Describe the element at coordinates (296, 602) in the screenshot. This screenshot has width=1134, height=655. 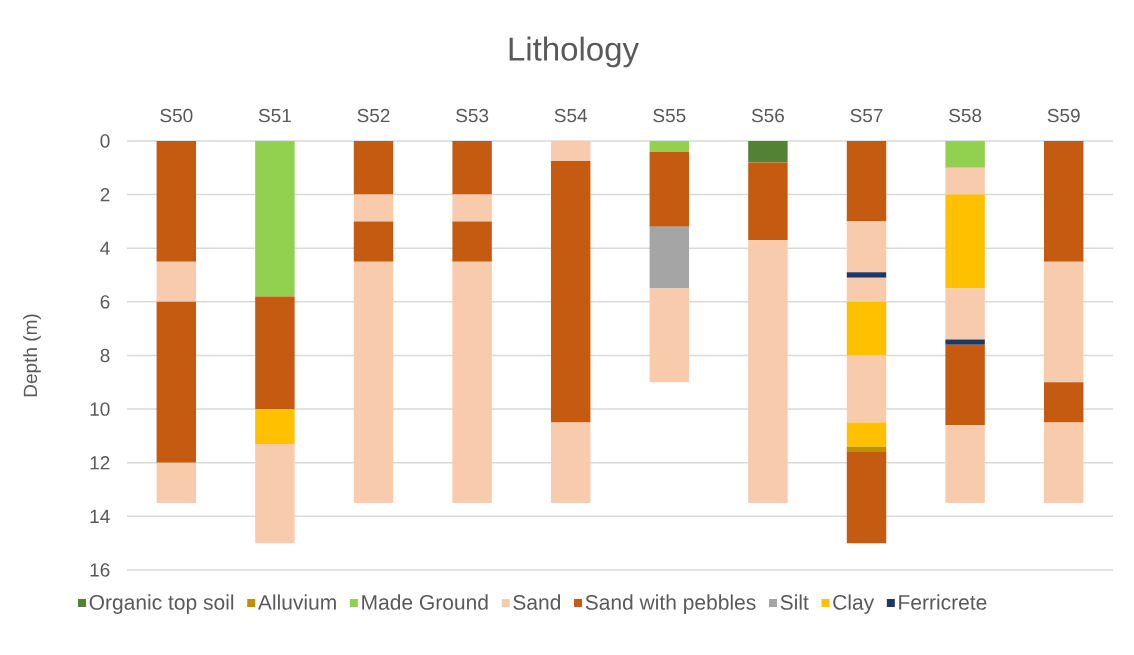
I see `legend-label: Alluvium` at that location.